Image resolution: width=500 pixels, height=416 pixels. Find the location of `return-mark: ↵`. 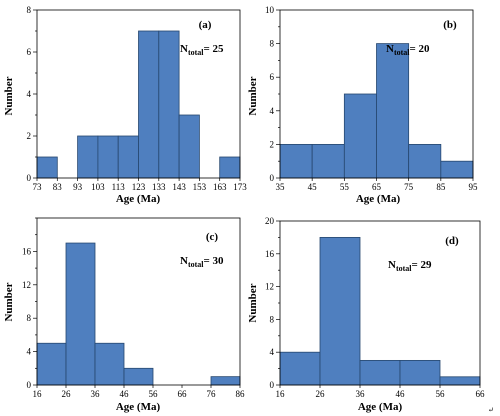

return-mark: ↵ is located at coordinates (491, 410).